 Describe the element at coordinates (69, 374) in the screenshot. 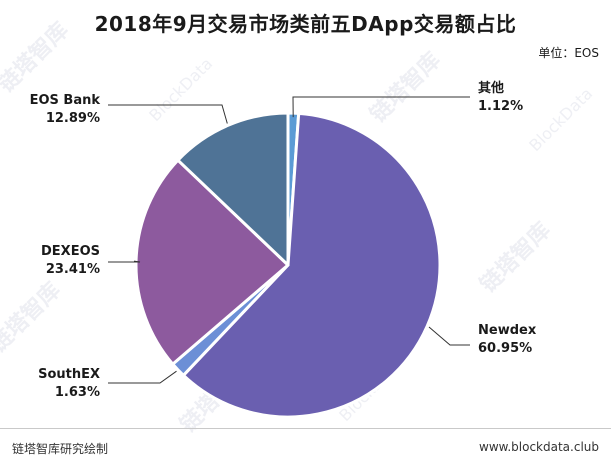

I see `slice-label: SouthEX` at that location.